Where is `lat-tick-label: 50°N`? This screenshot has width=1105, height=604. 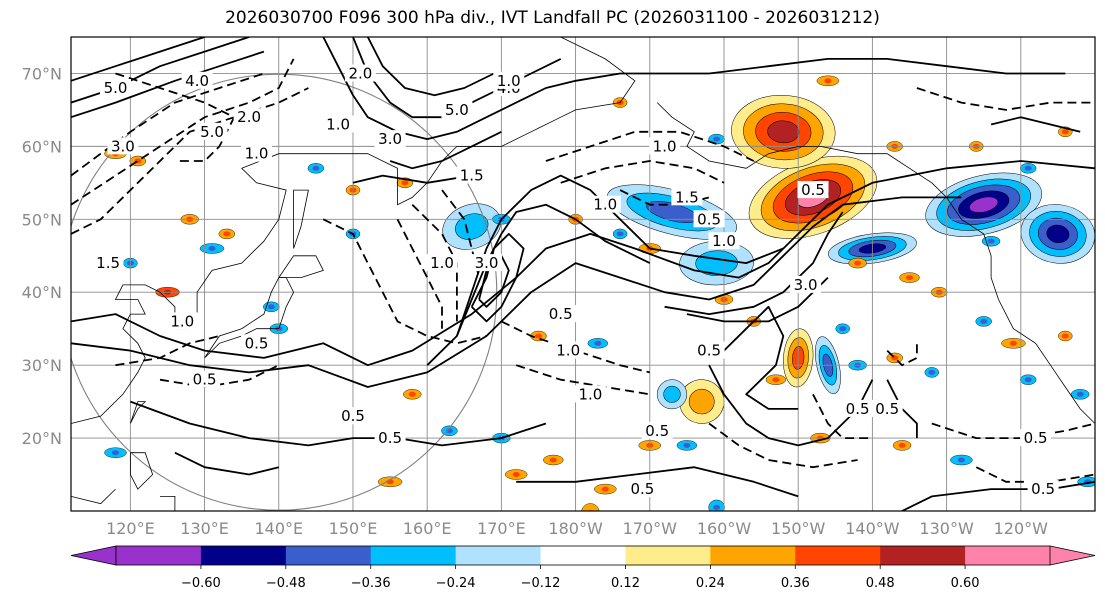
lat-tick-label: 50°N is located at coordinates (42, 219).